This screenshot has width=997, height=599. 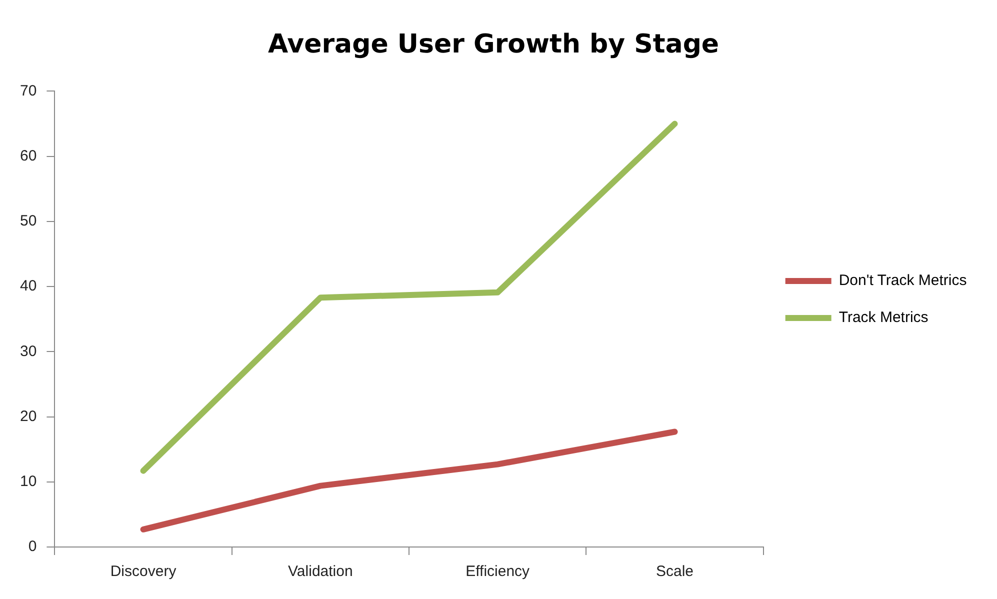 I want to click on legend-label: Track Metrics, so click(x=883, y=317).